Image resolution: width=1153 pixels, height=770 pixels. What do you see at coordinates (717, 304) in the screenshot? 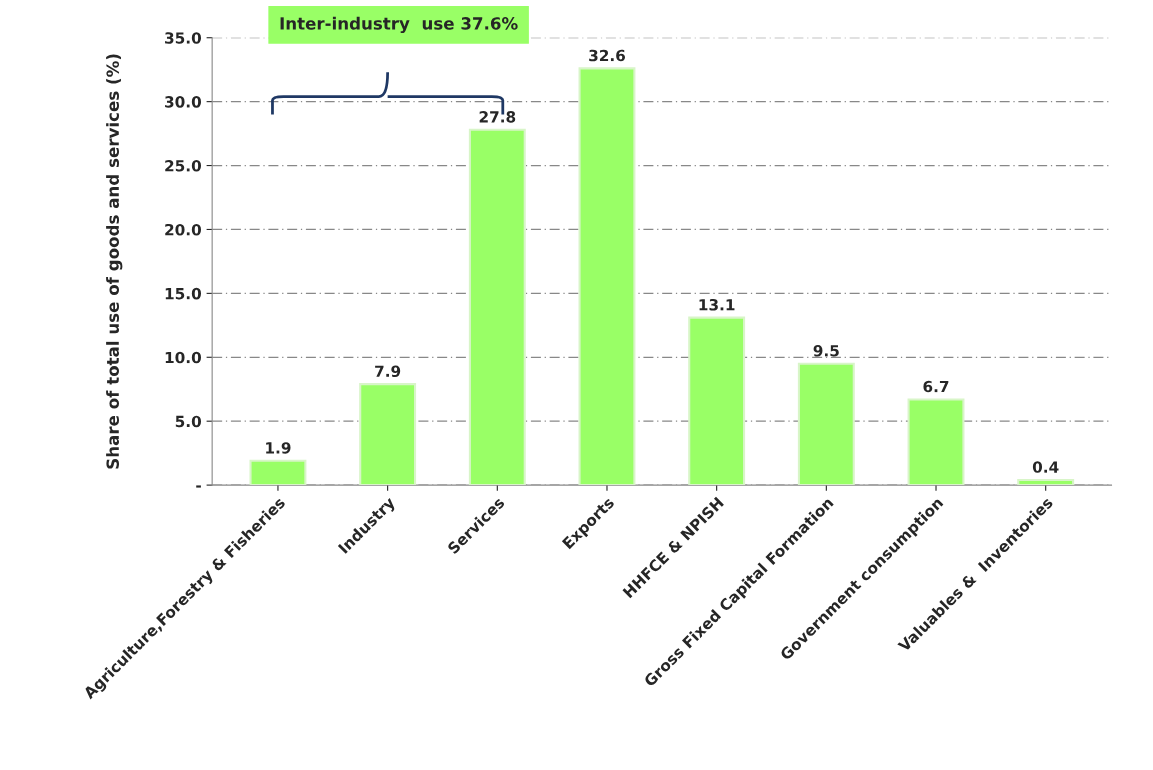
I see `data-label: 13.1` at bounding box center [717, 304].